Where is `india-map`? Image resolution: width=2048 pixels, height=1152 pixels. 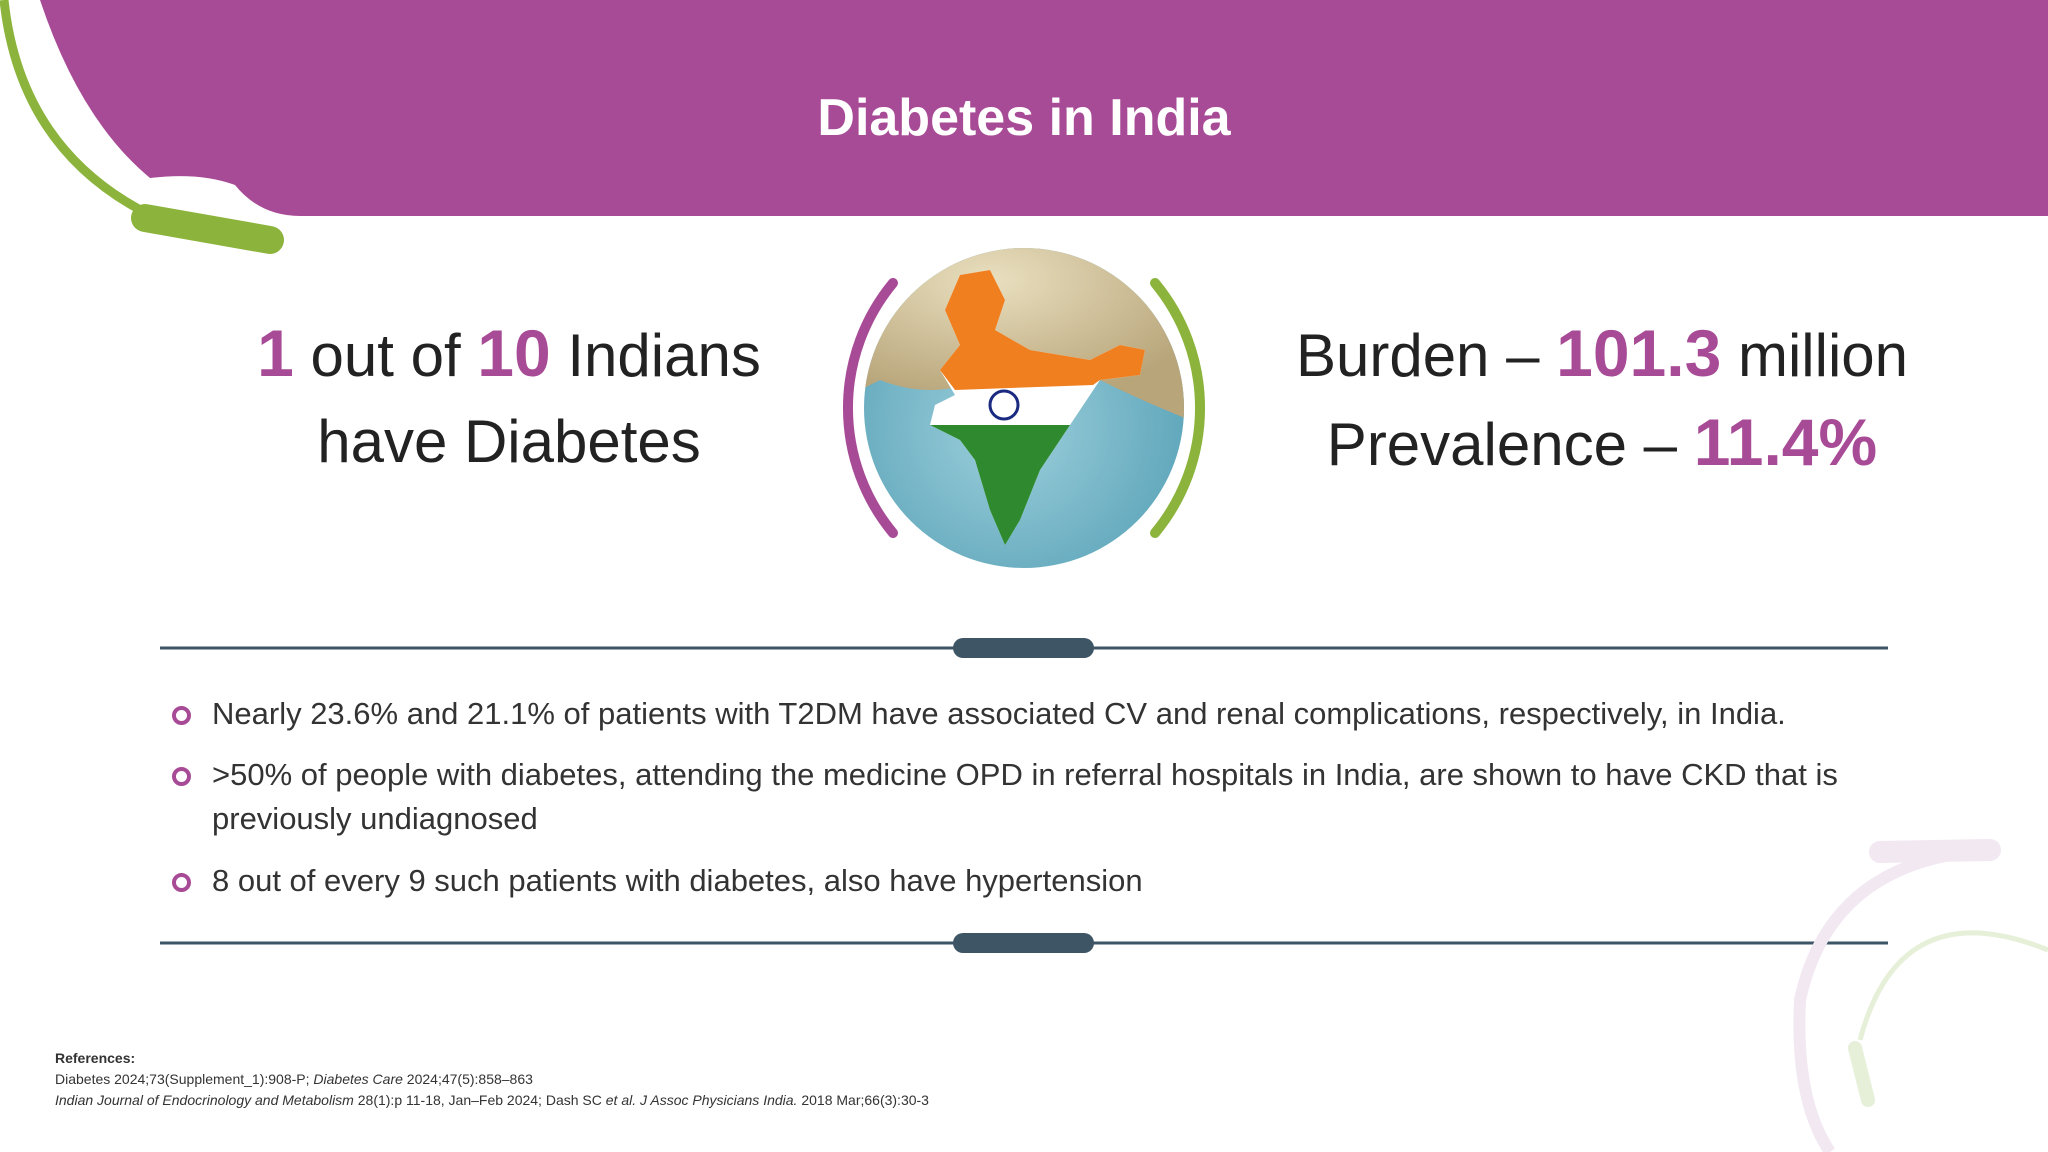 india-map is located at coordinates (1024, 408).